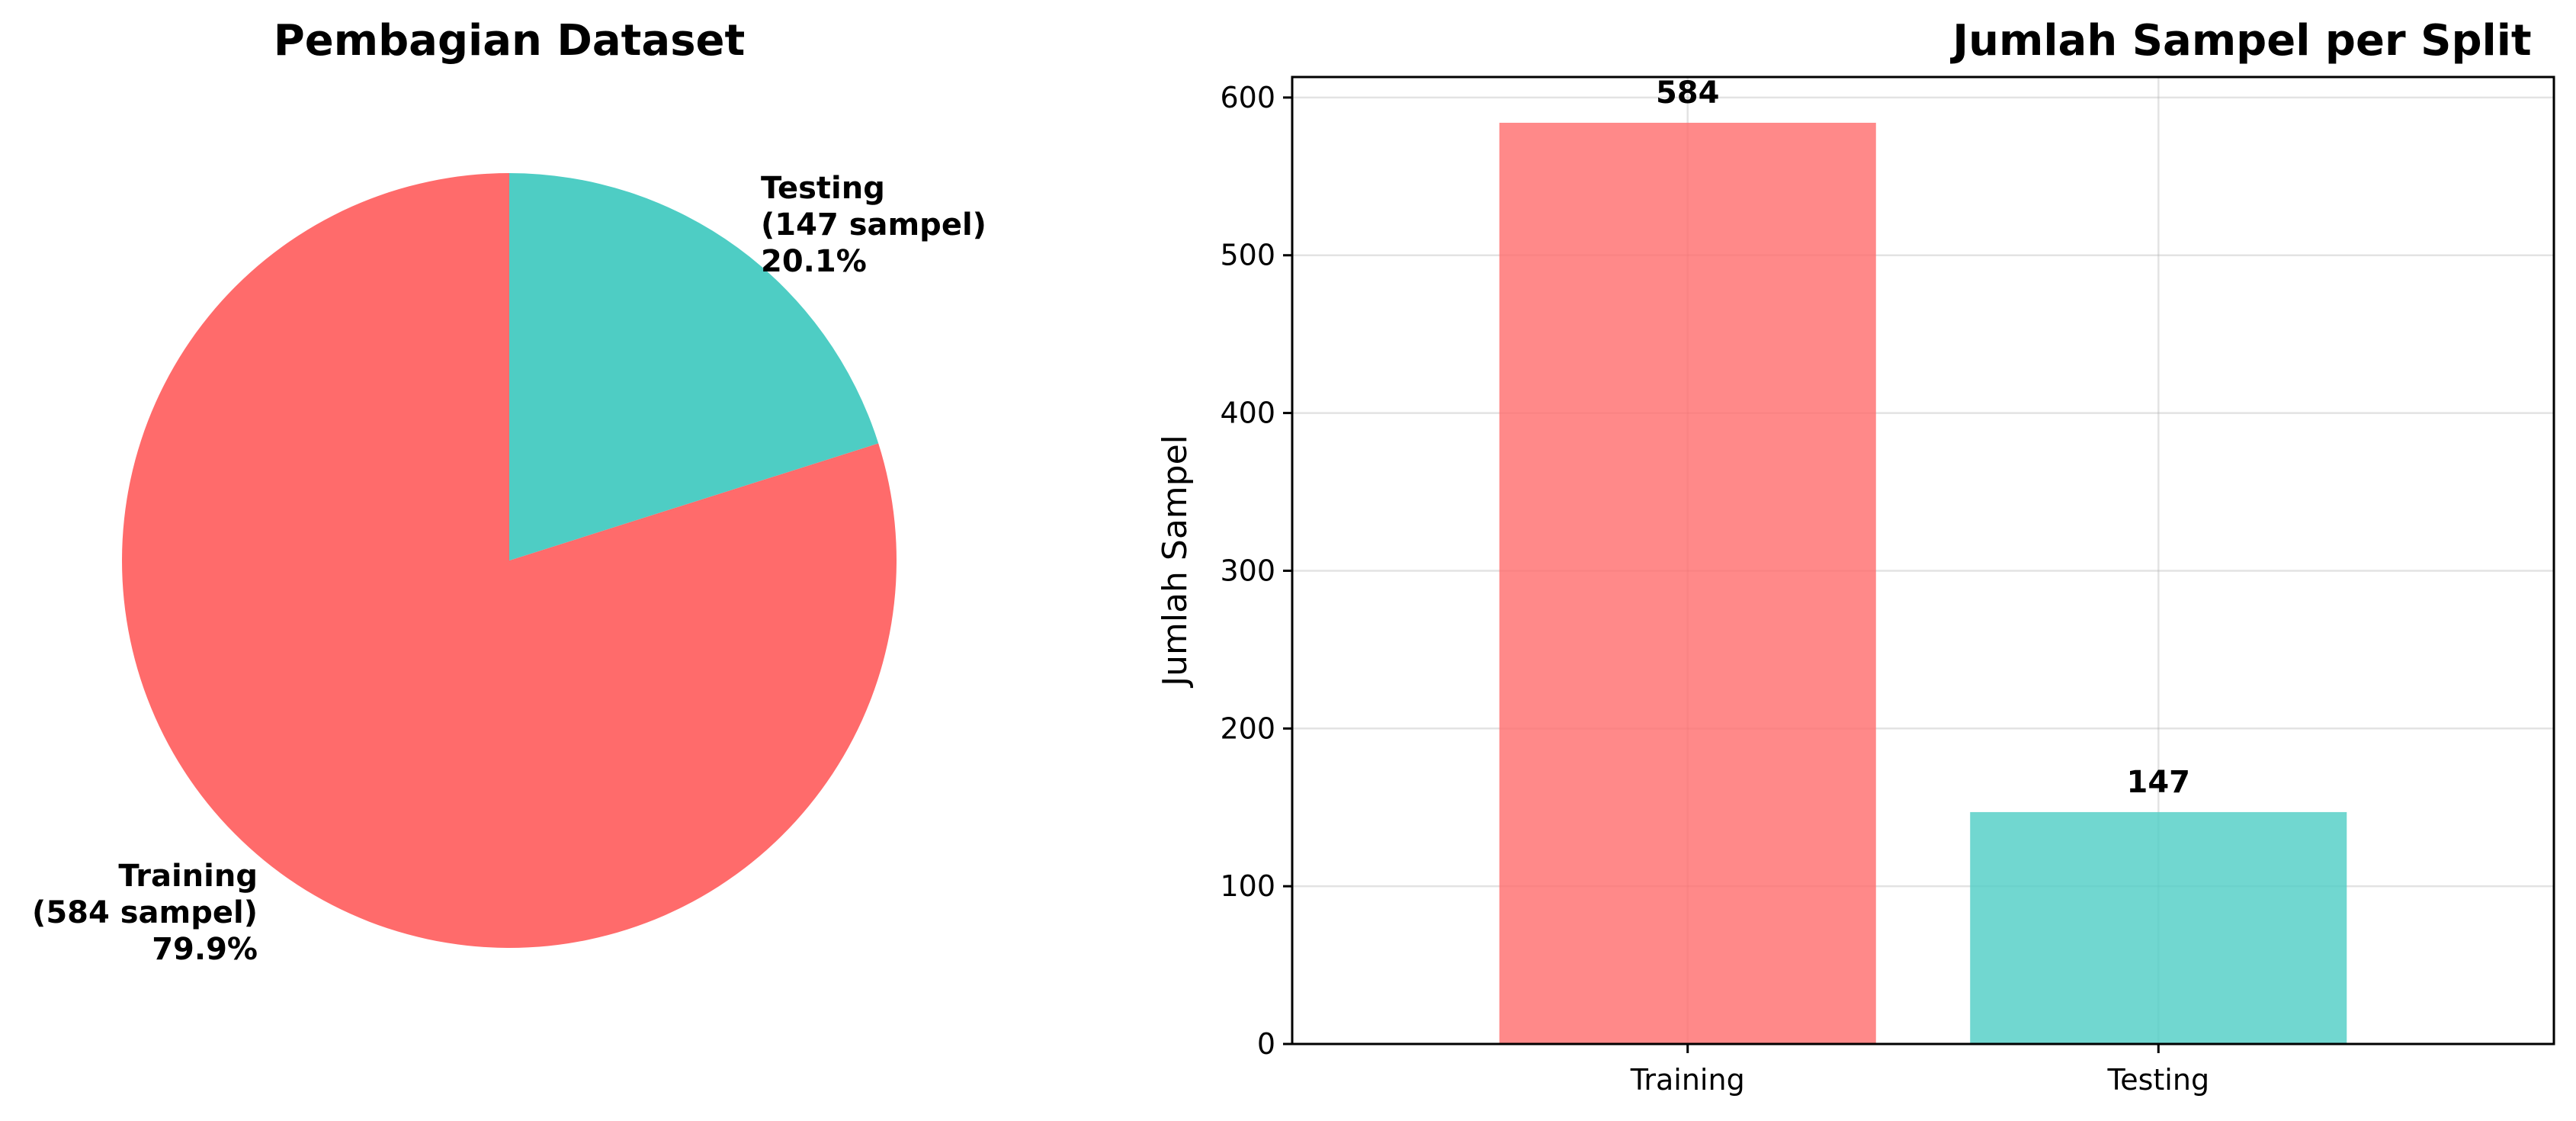 The height and width of the screenshot is (1121, 2576). I want to click on y-axis-ticks: 0 100 200 300 400 500 600, so click(1256, 571).